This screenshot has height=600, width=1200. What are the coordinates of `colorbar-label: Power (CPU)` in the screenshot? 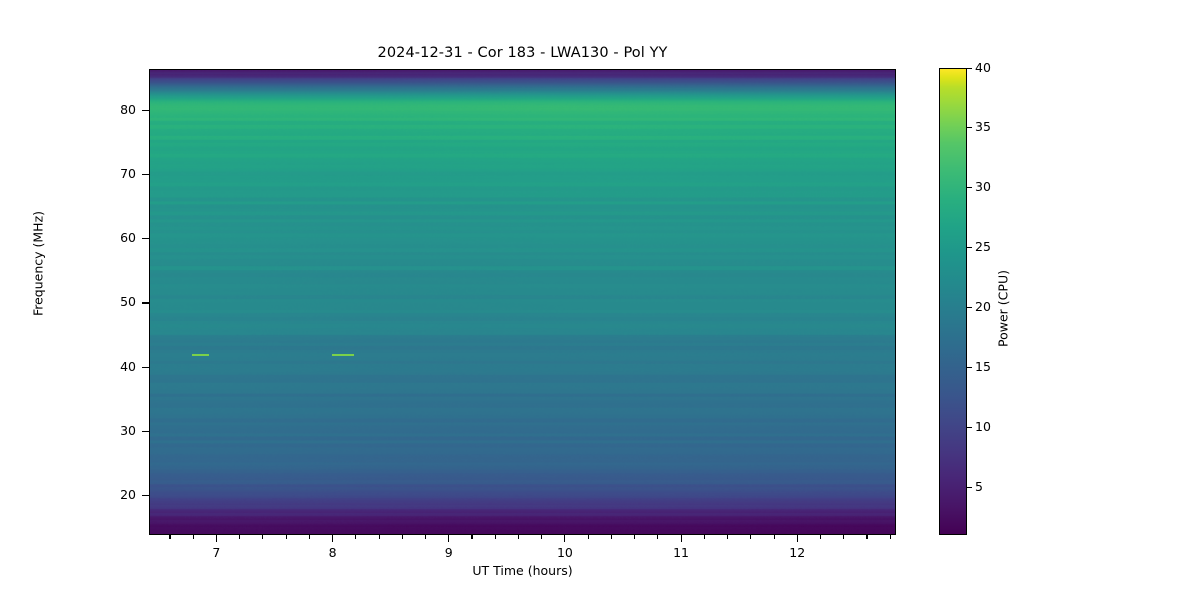 It's located at (1003, 308).